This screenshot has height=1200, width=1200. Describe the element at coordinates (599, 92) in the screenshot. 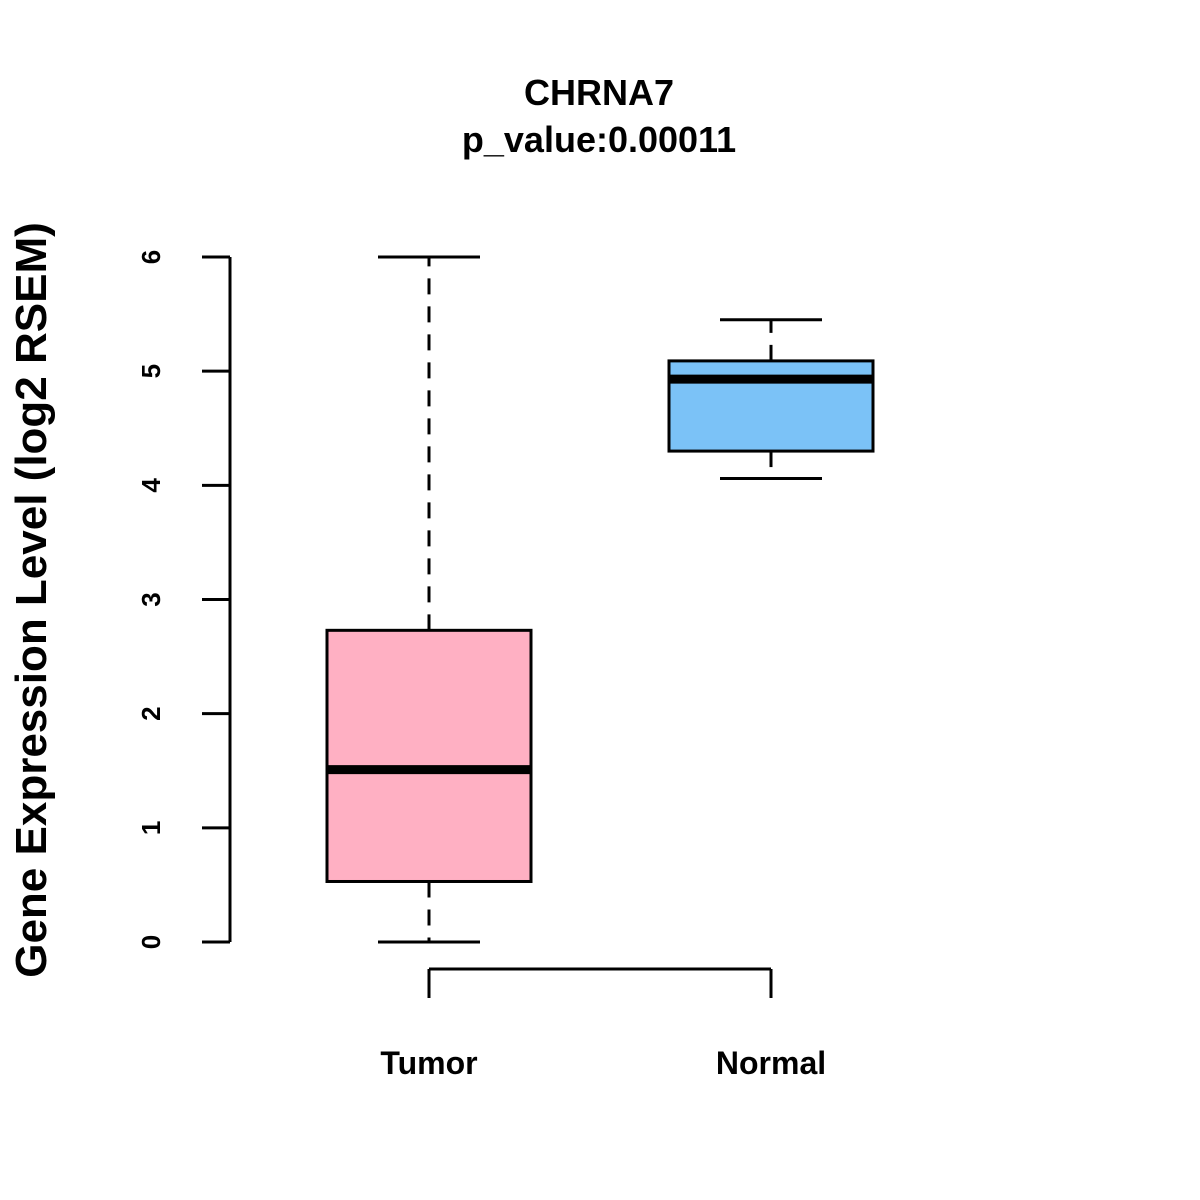

I see `chart-title: CHRNA7` at that location.